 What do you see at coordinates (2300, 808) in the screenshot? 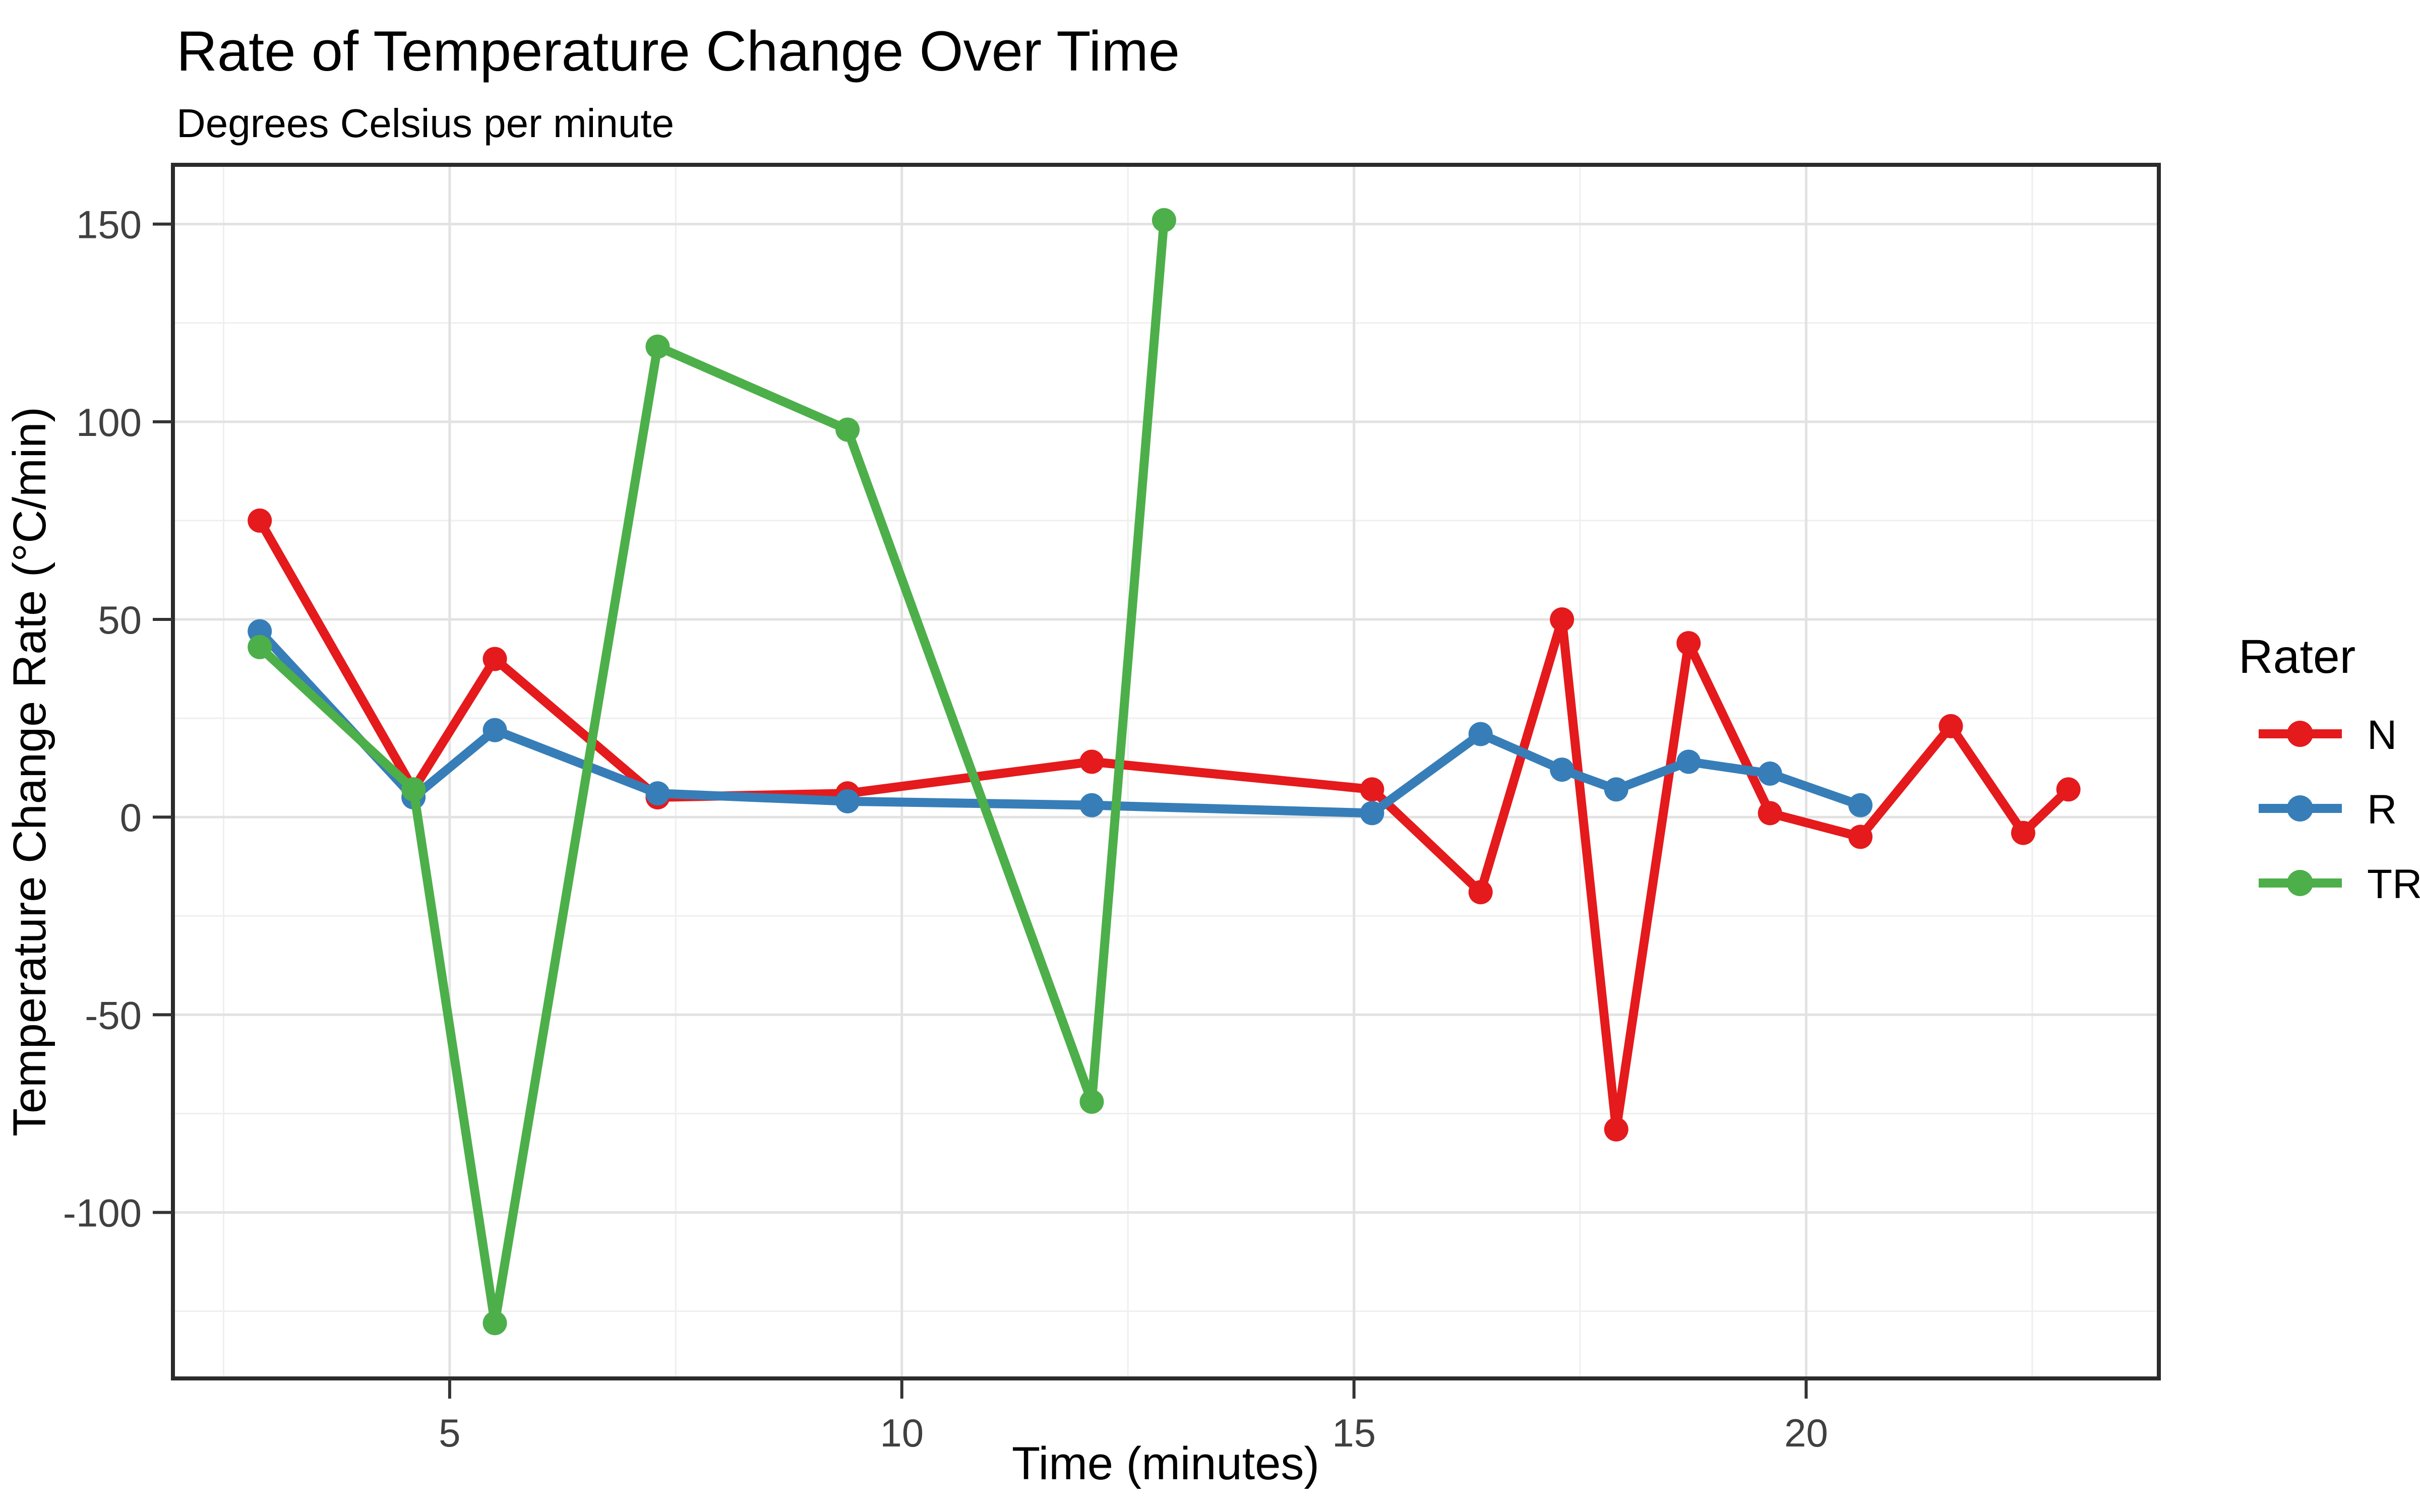
I see `legend-key-point-R` at bounding box center [2300, 808].